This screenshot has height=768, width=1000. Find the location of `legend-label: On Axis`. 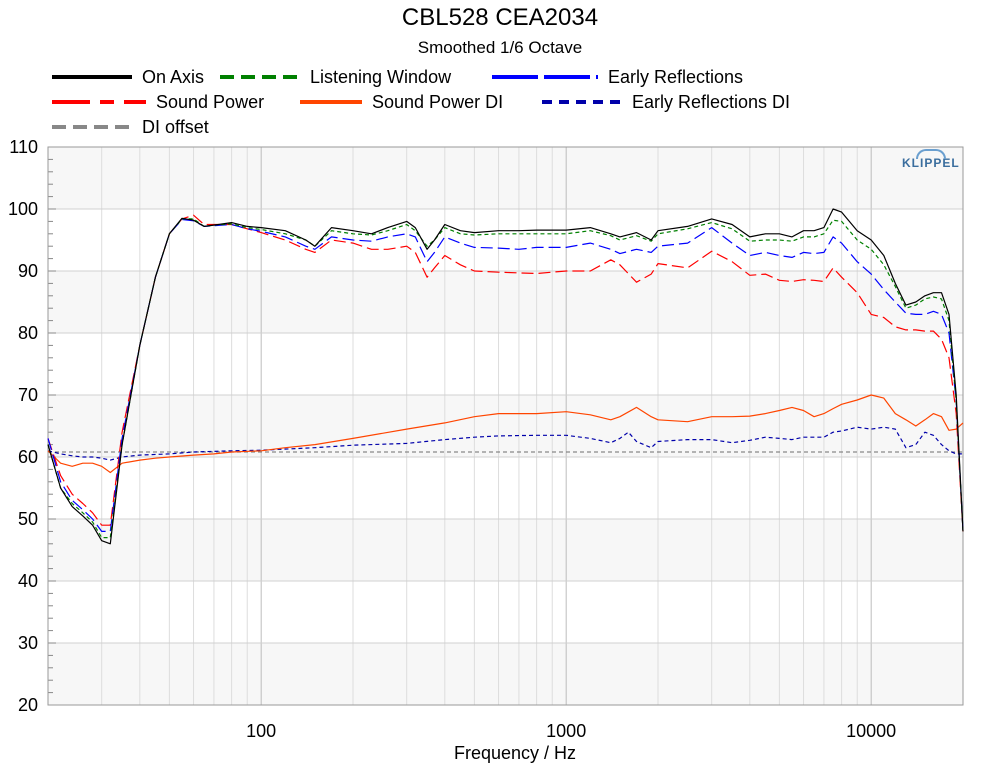

legend-label: On Axis is located at coordinates (173, 76).